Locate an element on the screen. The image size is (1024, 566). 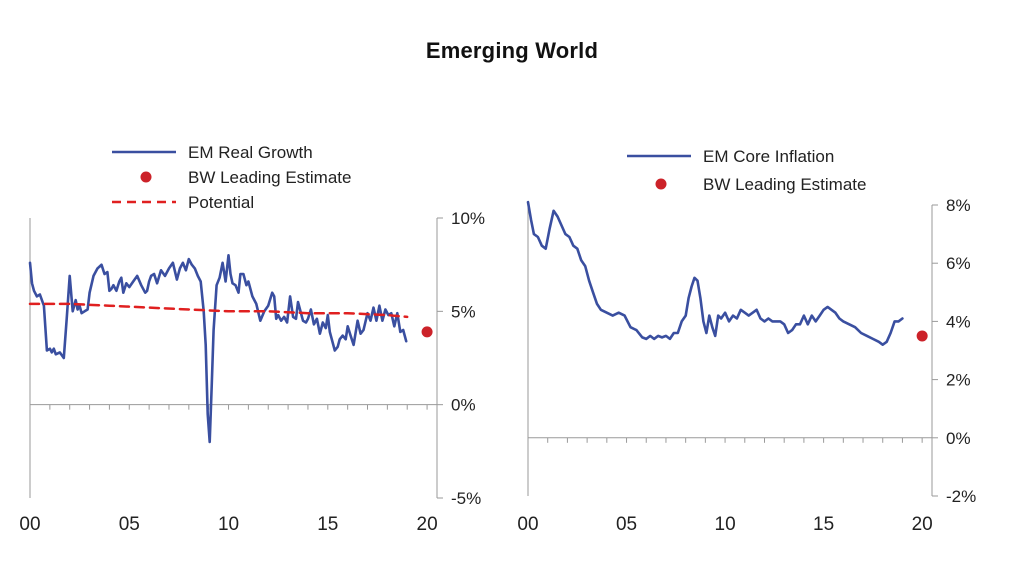
legend-item: EM Core Inflation is located at coordinates (730, 156).